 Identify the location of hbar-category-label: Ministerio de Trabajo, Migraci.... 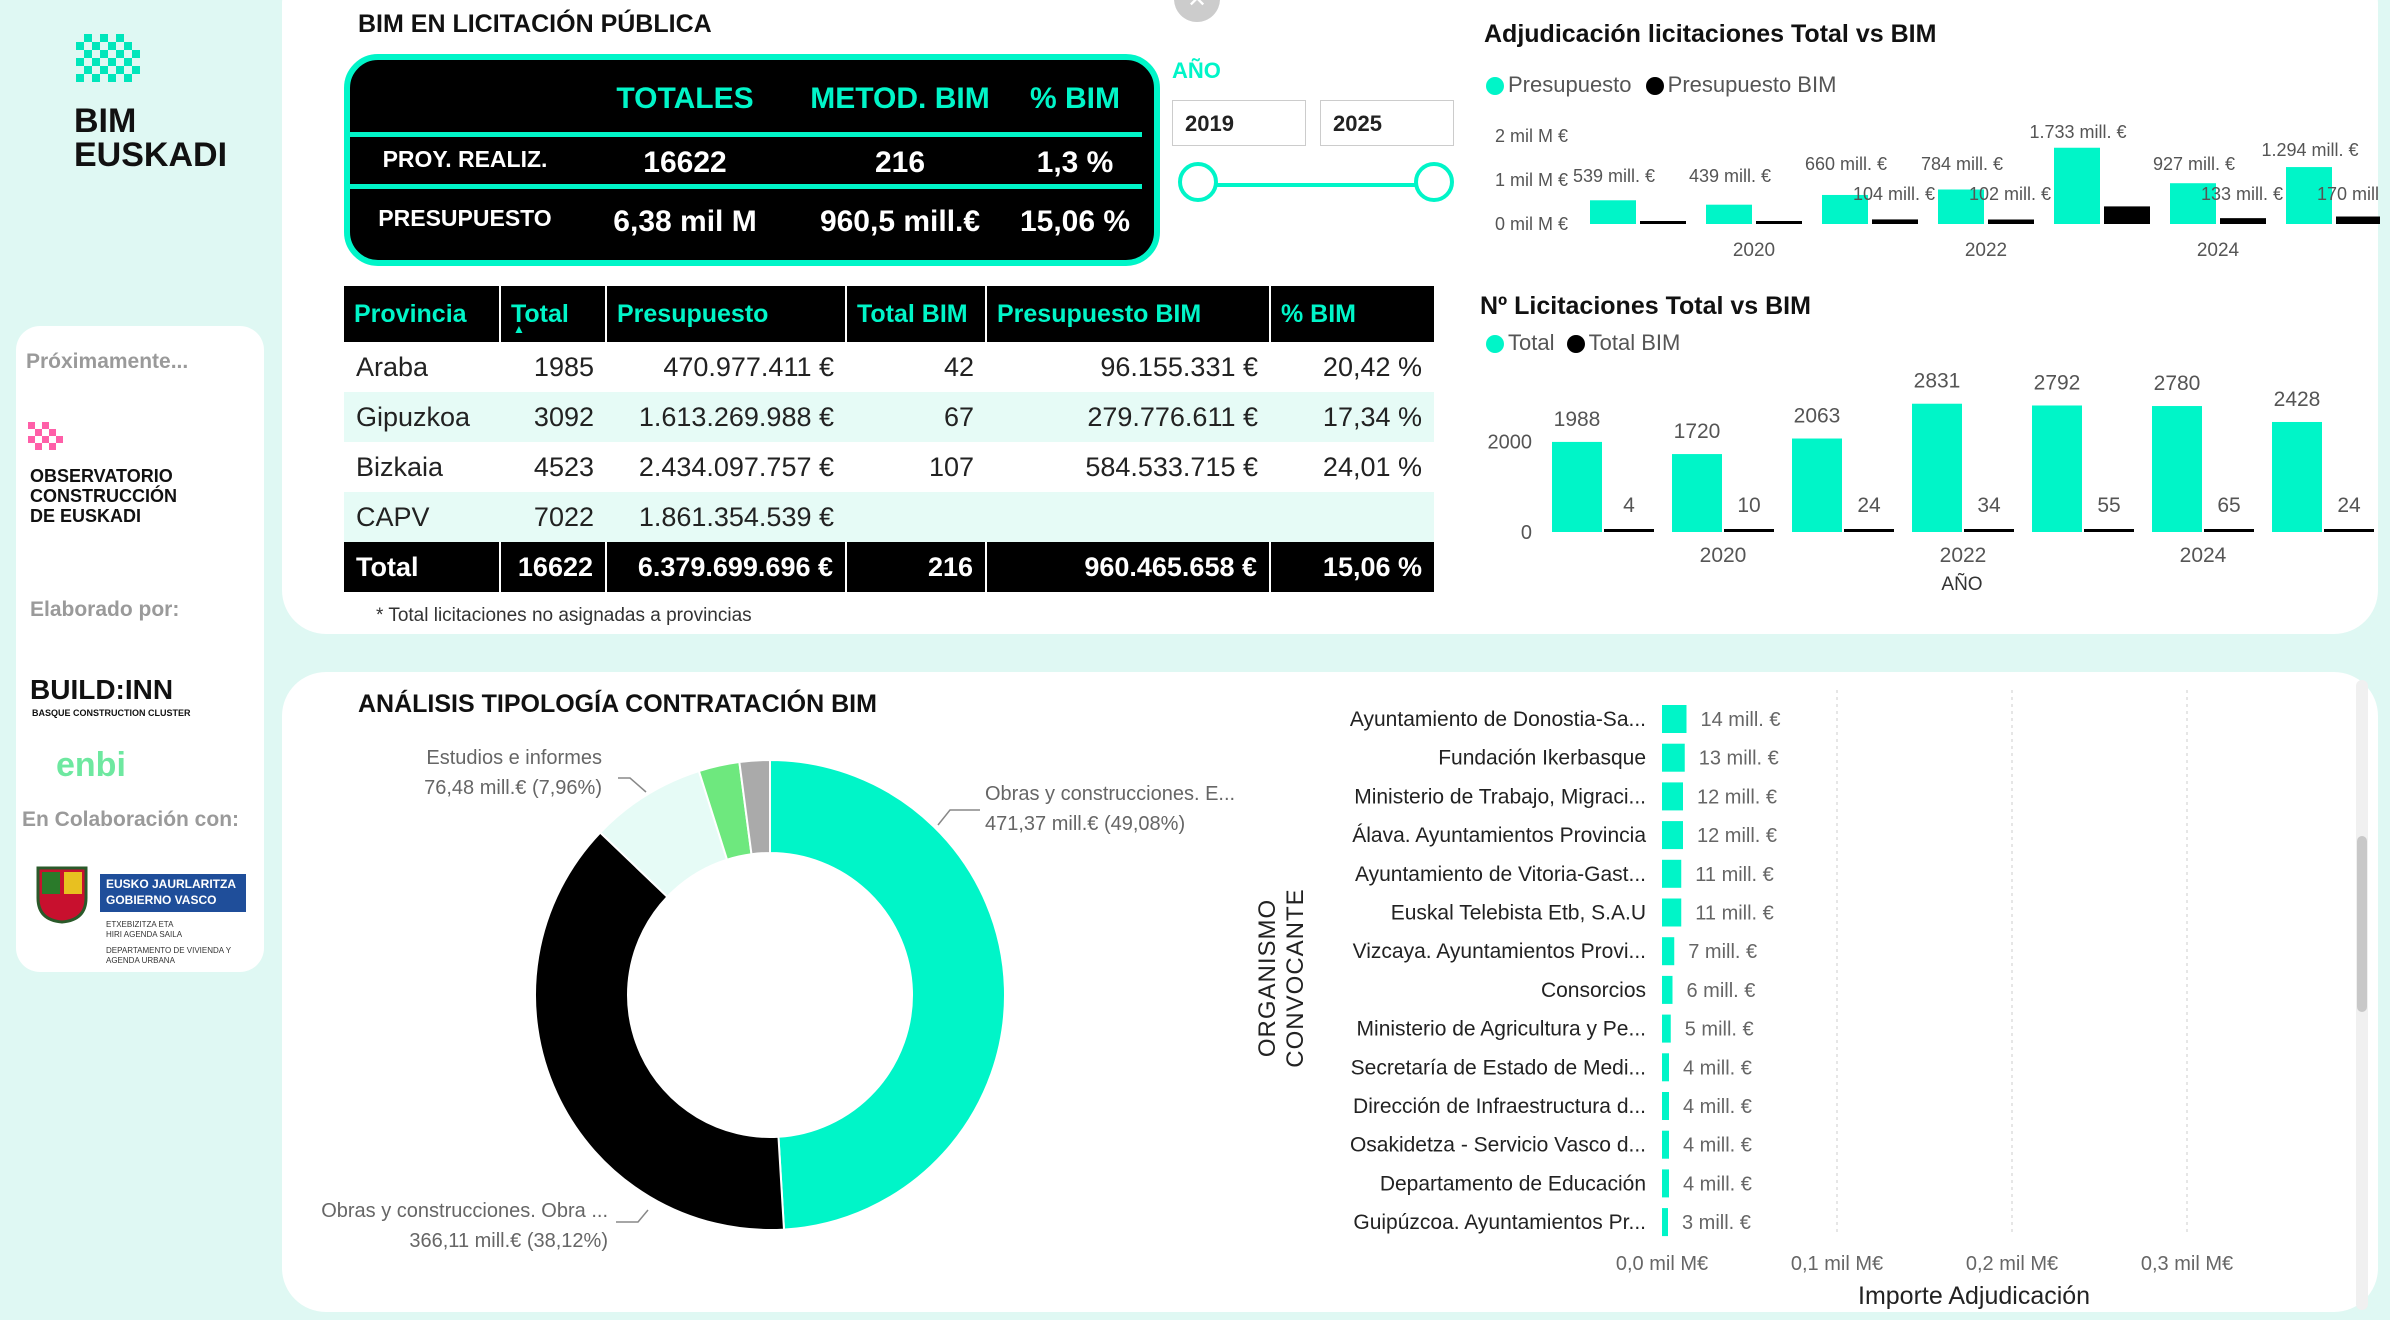
(1500, 796).